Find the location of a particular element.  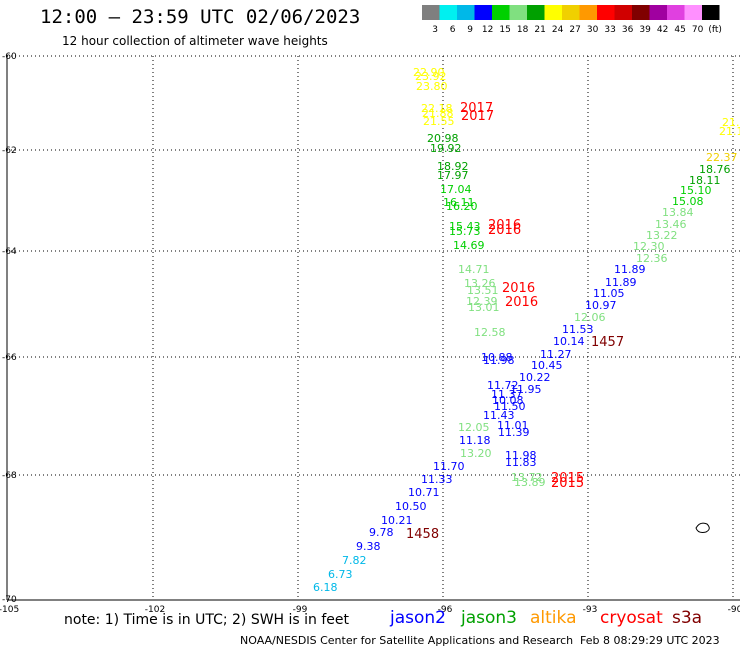

wave-height-value: 13.01 is located at coordinates (484, 307).